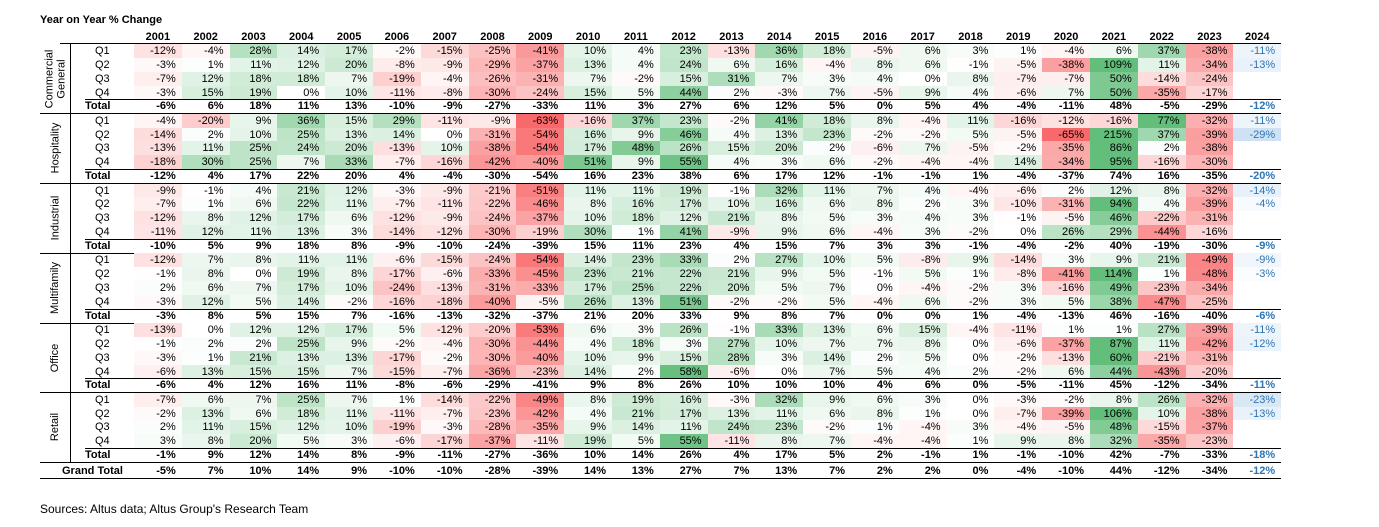 This screenshot has height=527, width=1379. Describe the element at coordinates (540, 37) in the screenshot. I see `year-header: 2009` at that location.